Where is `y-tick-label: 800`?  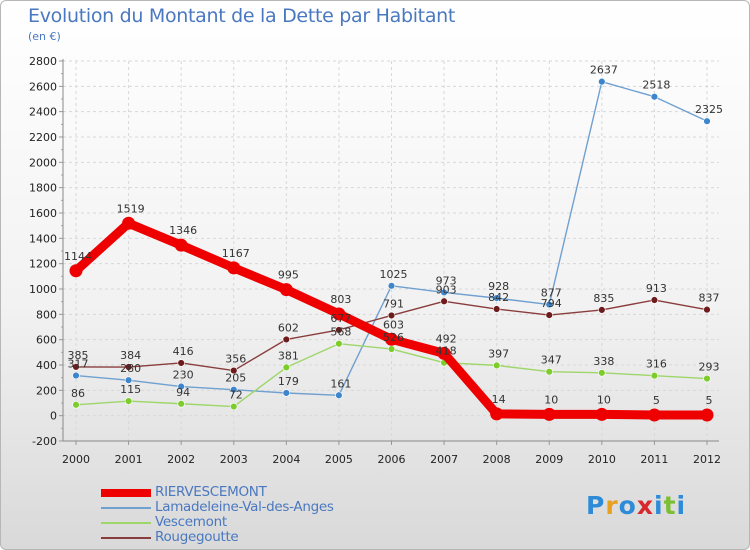
y-tick-label: 800 is located at coordinates (46, 314).